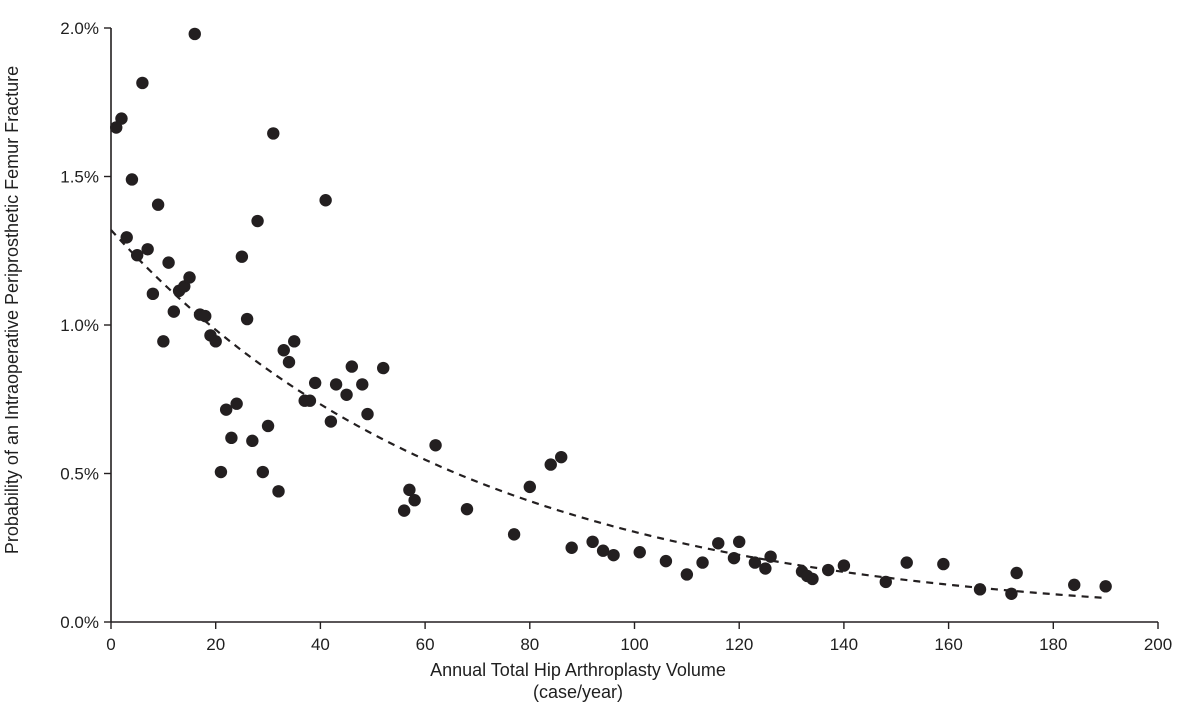 This screenshot has width=1200, height=705. What do you see at coordinates (1158, 644) in the screenshot?
I see `x-tick-label: 200` at bounding box center [1158, 644].